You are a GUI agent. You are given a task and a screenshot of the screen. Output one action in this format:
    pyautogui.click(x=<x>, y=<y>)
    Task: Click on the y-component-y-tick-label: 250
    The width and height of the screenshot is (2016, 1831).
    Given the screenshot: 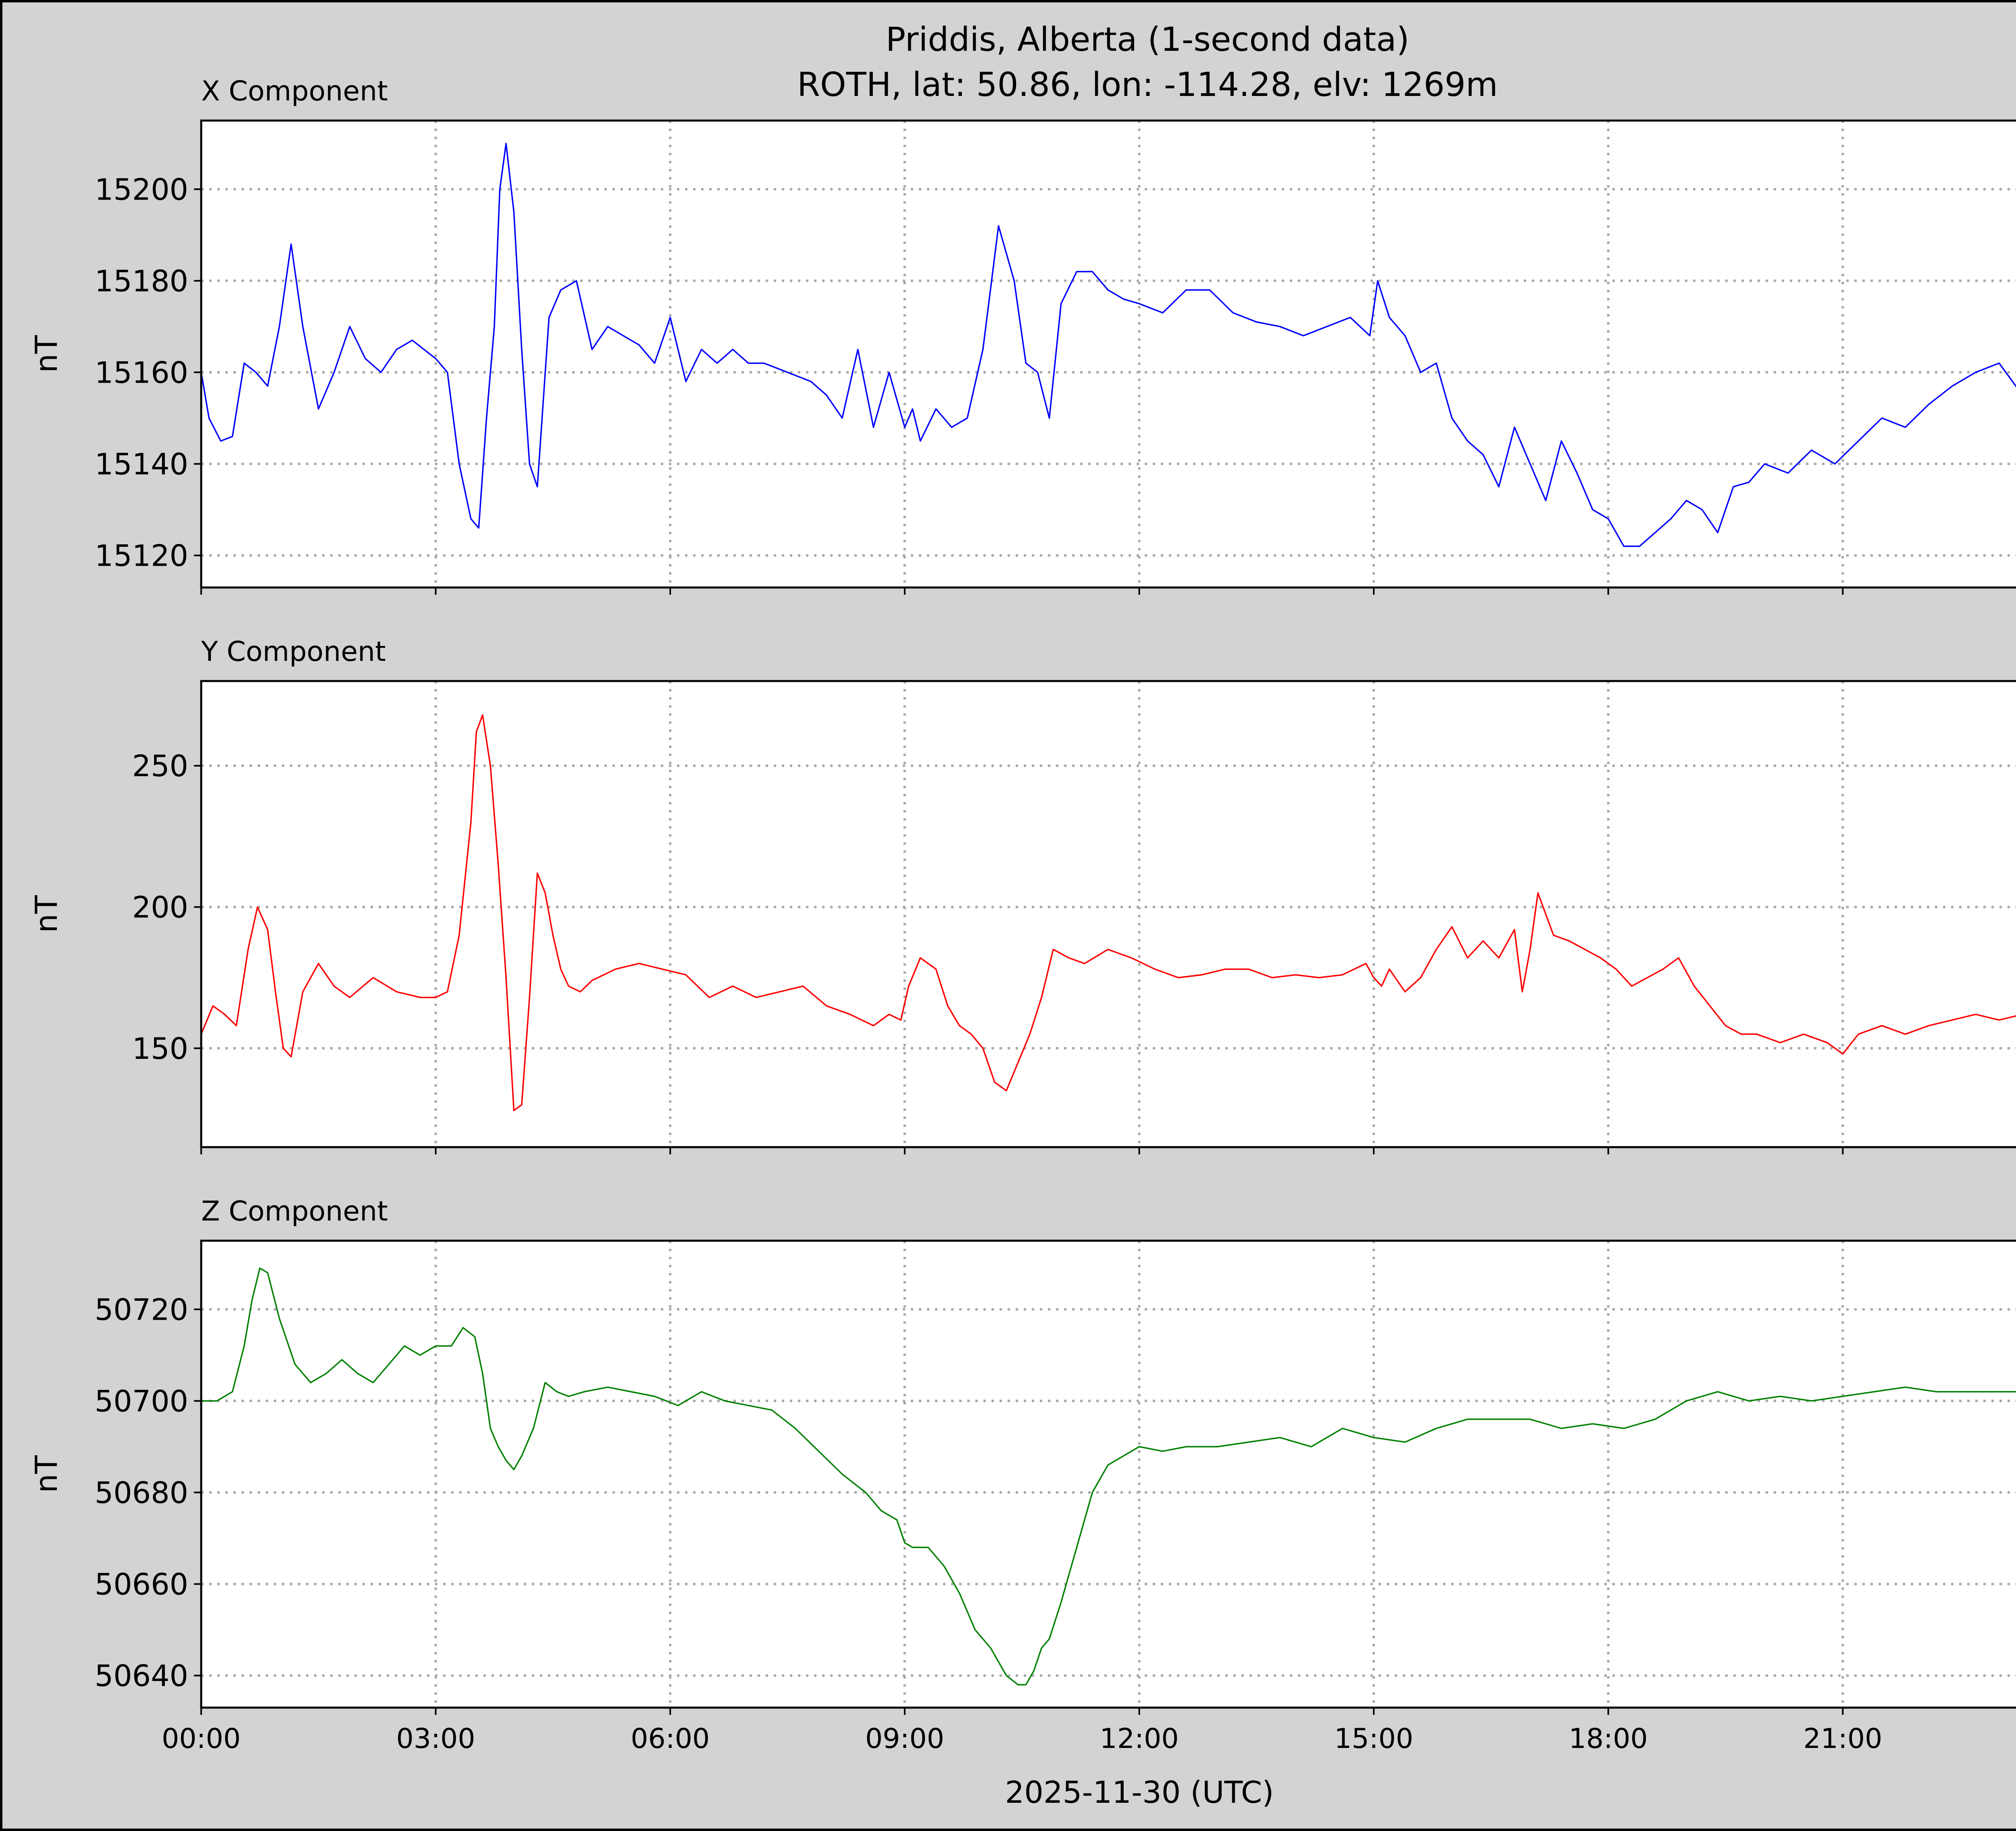 What is the action you would take?
    pyautogui.click(x=160, y=766)
    